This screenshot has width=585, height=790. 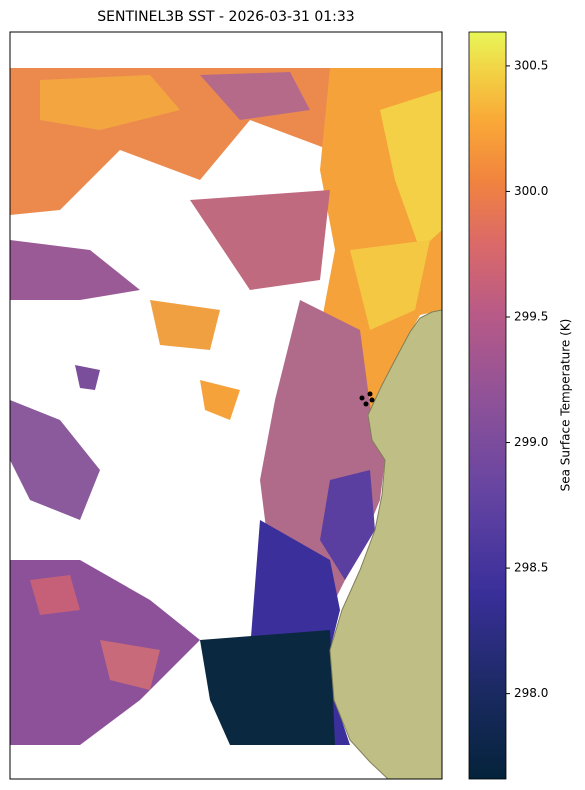 I want to click on colorbar, so click(x=487, y=405).